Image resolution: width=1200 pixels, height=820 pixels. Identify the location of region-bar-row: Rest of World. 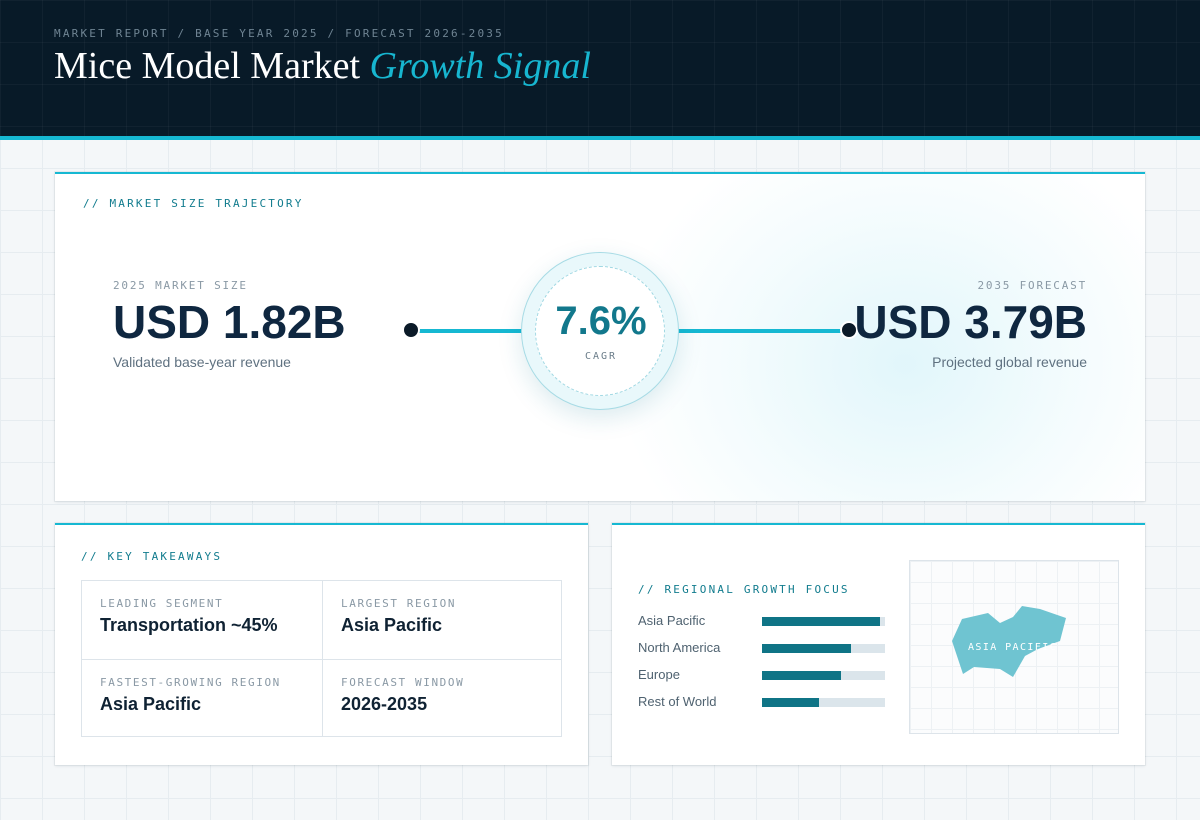
(763, 702).